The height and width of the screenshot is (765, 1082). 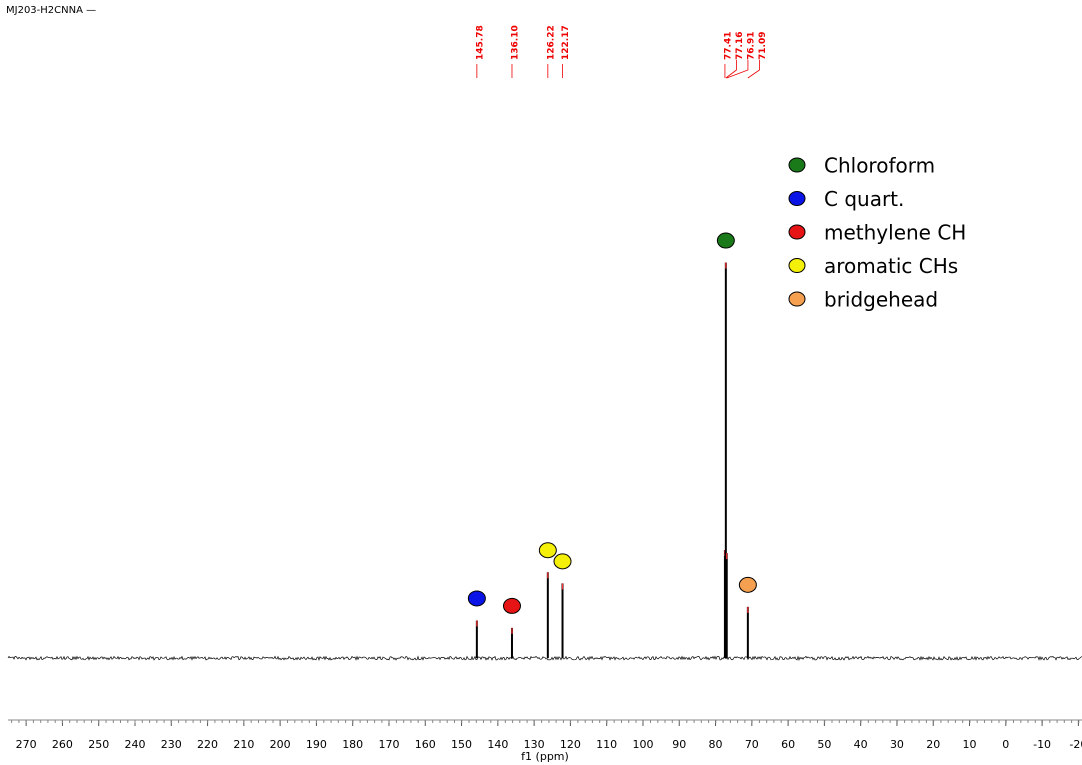 What do you see at coordinates (1005, 744) in the screenshot?
I see `x-tick-label: 0` at bounding box center [1005, 744].